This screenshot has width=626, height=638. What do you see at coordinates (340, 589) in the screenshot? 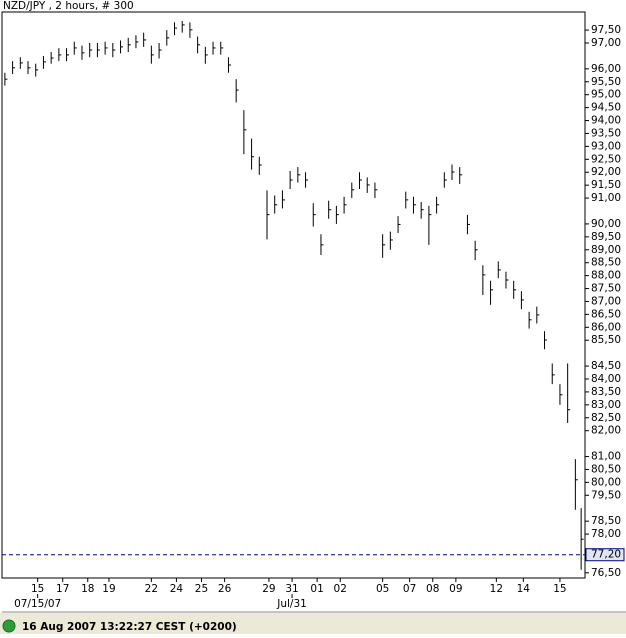
I see `x-tick-label: 02` at bounding box center [340, 589].